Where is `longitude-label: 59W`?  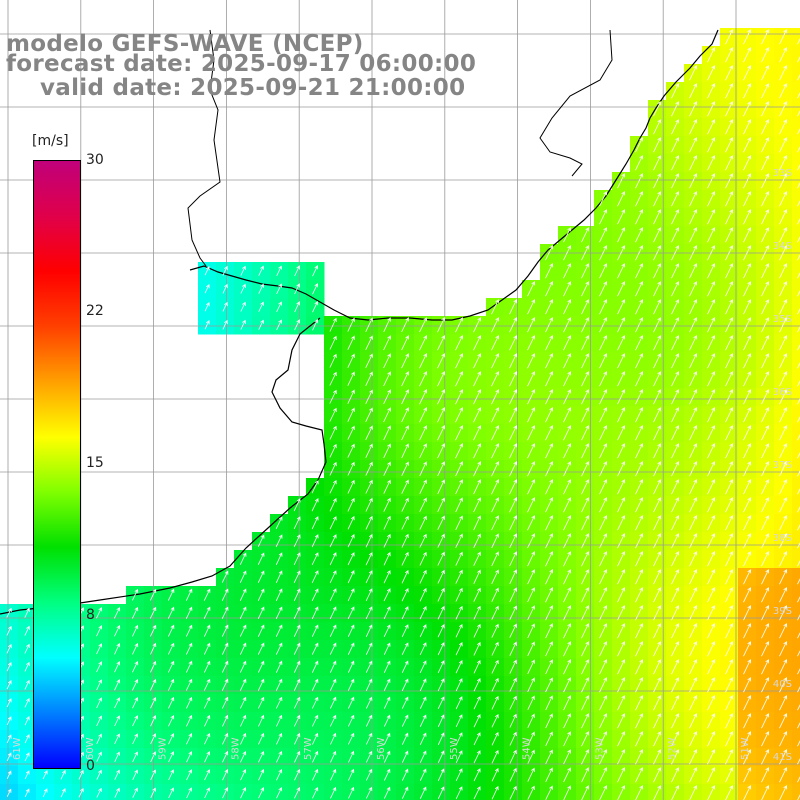 longitude-label: 59W is located at coordinates (163, 748).